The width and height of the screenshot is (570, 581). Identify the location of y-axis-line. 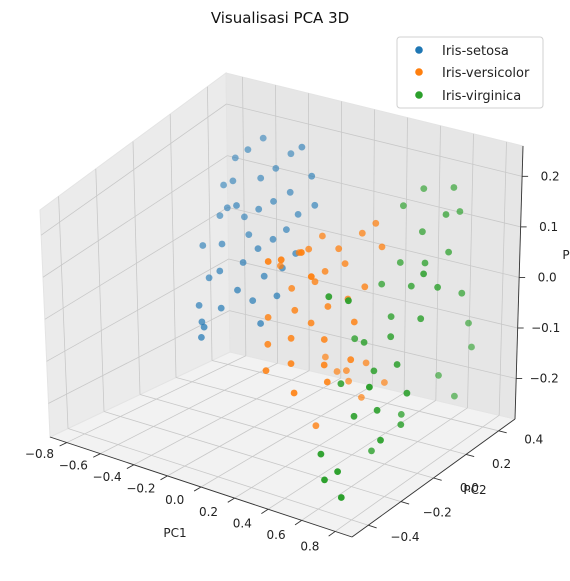
(433, 478).